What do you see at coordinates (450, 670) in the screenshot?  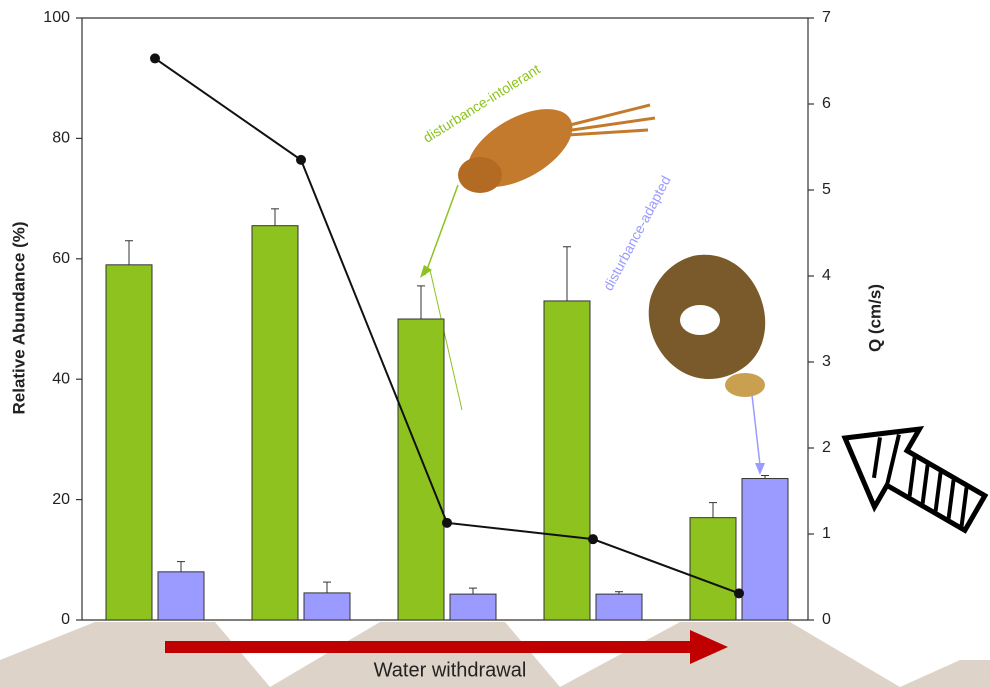 I see `annotation: Water withdrawal` at bounding box center [450, 670].